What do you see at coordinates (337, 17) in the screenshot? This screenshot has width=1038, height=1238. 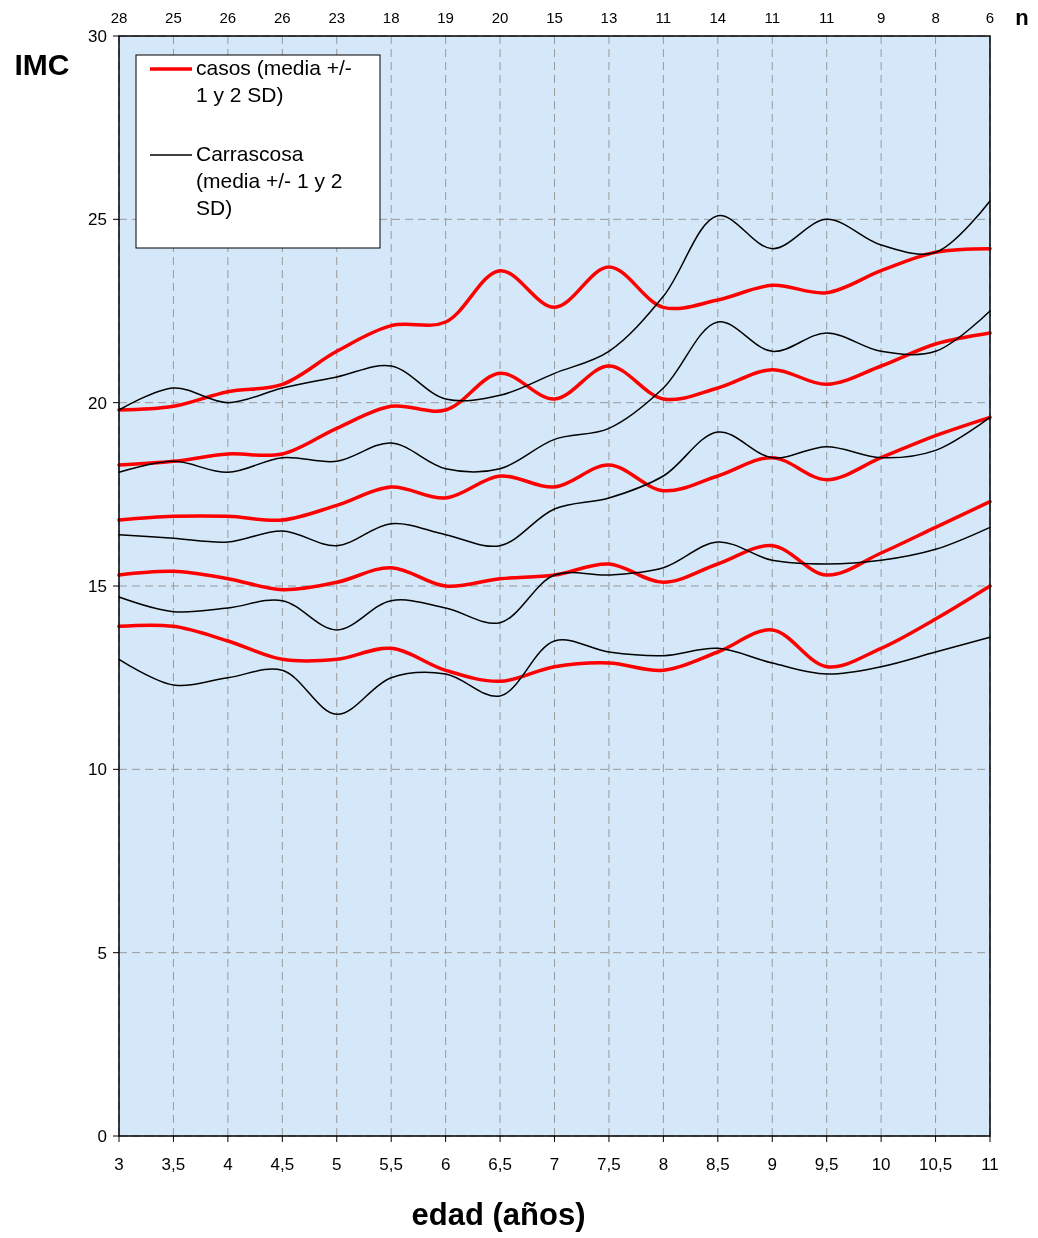 I see `text: 23` at bounding box center [337, 17].